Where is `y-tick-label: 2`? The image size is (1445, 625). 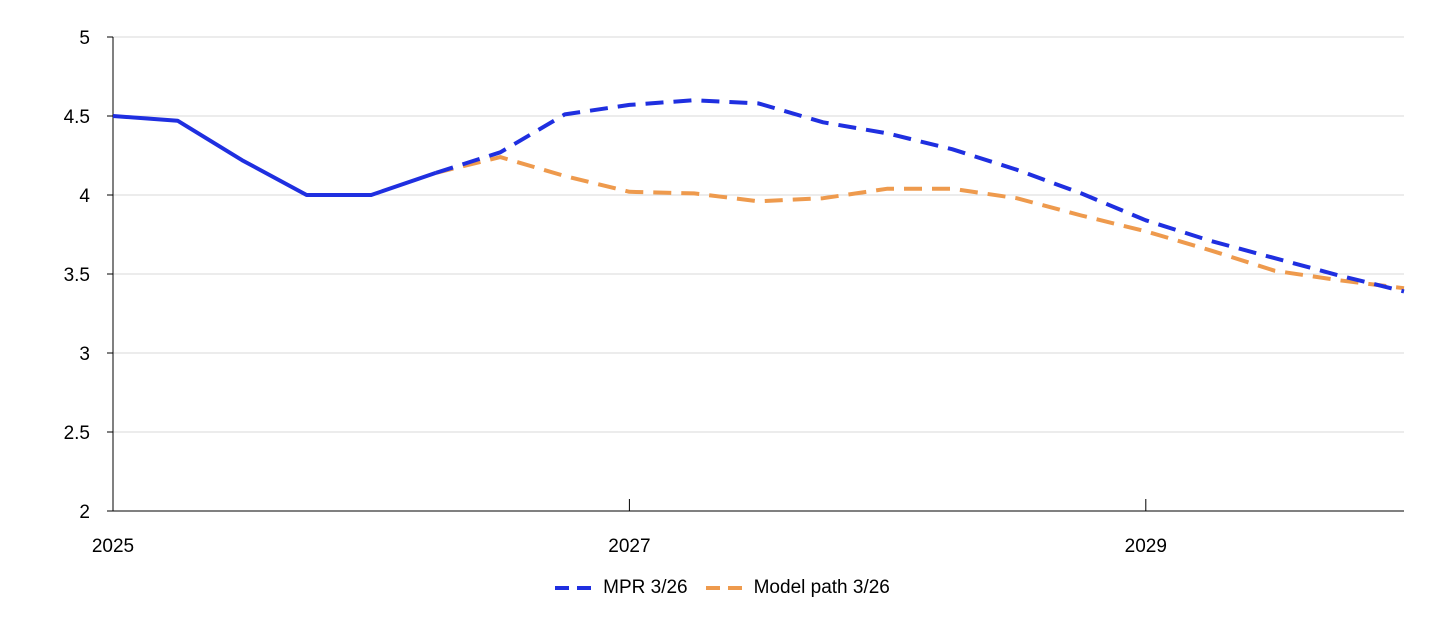
y-tick-label: 2 is located at coordinates (84, 512).